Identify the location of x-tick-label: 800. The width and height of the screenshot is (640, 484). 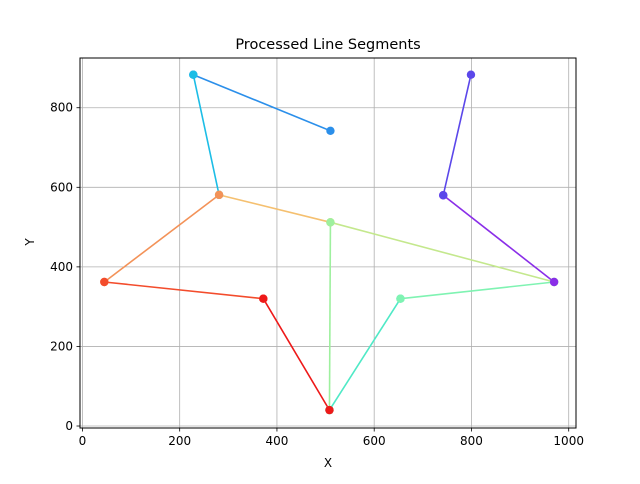
(471, 441).